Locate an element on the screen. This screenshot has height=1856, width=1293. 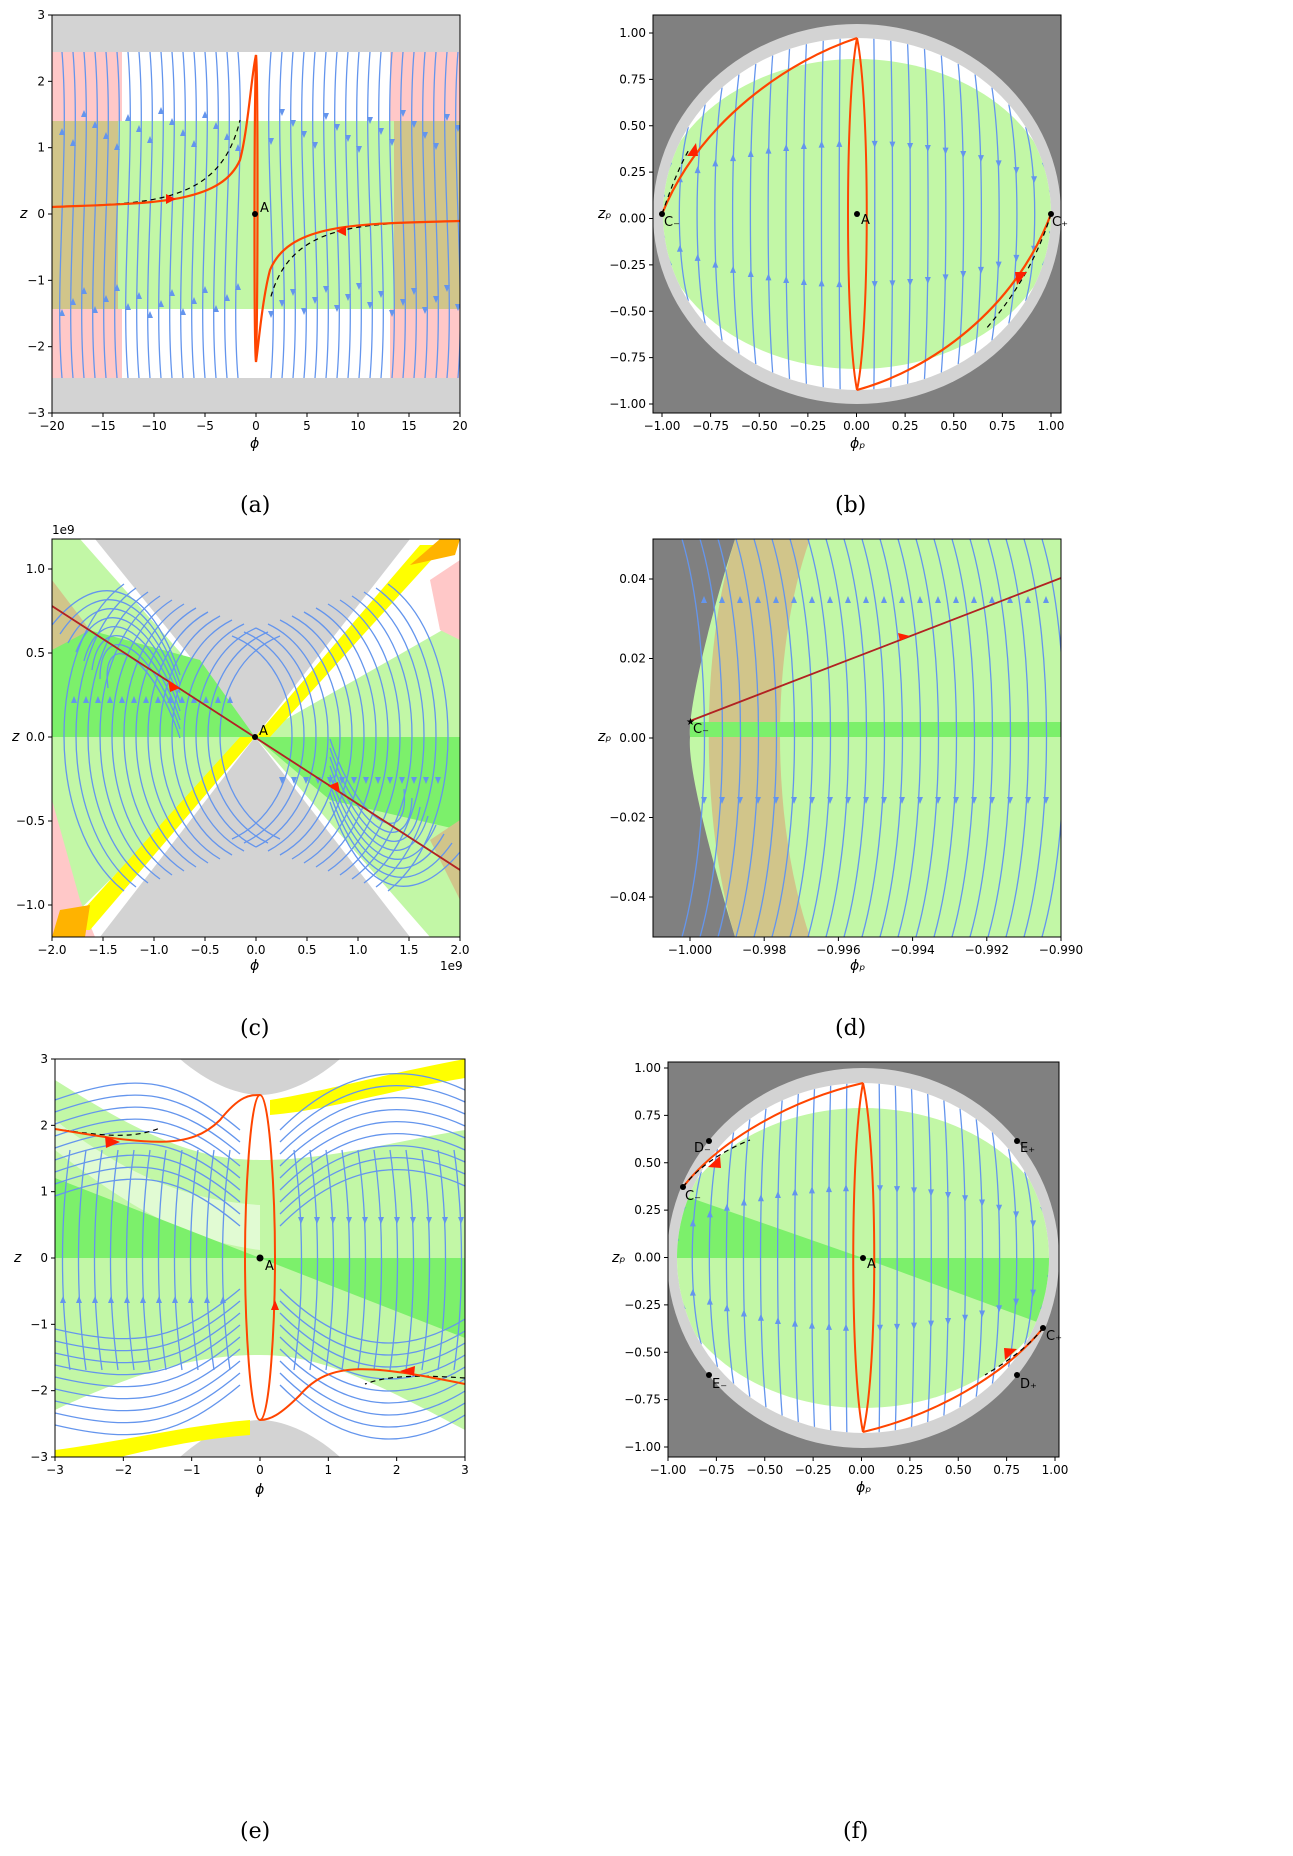
x-tick-label: 0.00 is located at coordinates (856, 426).